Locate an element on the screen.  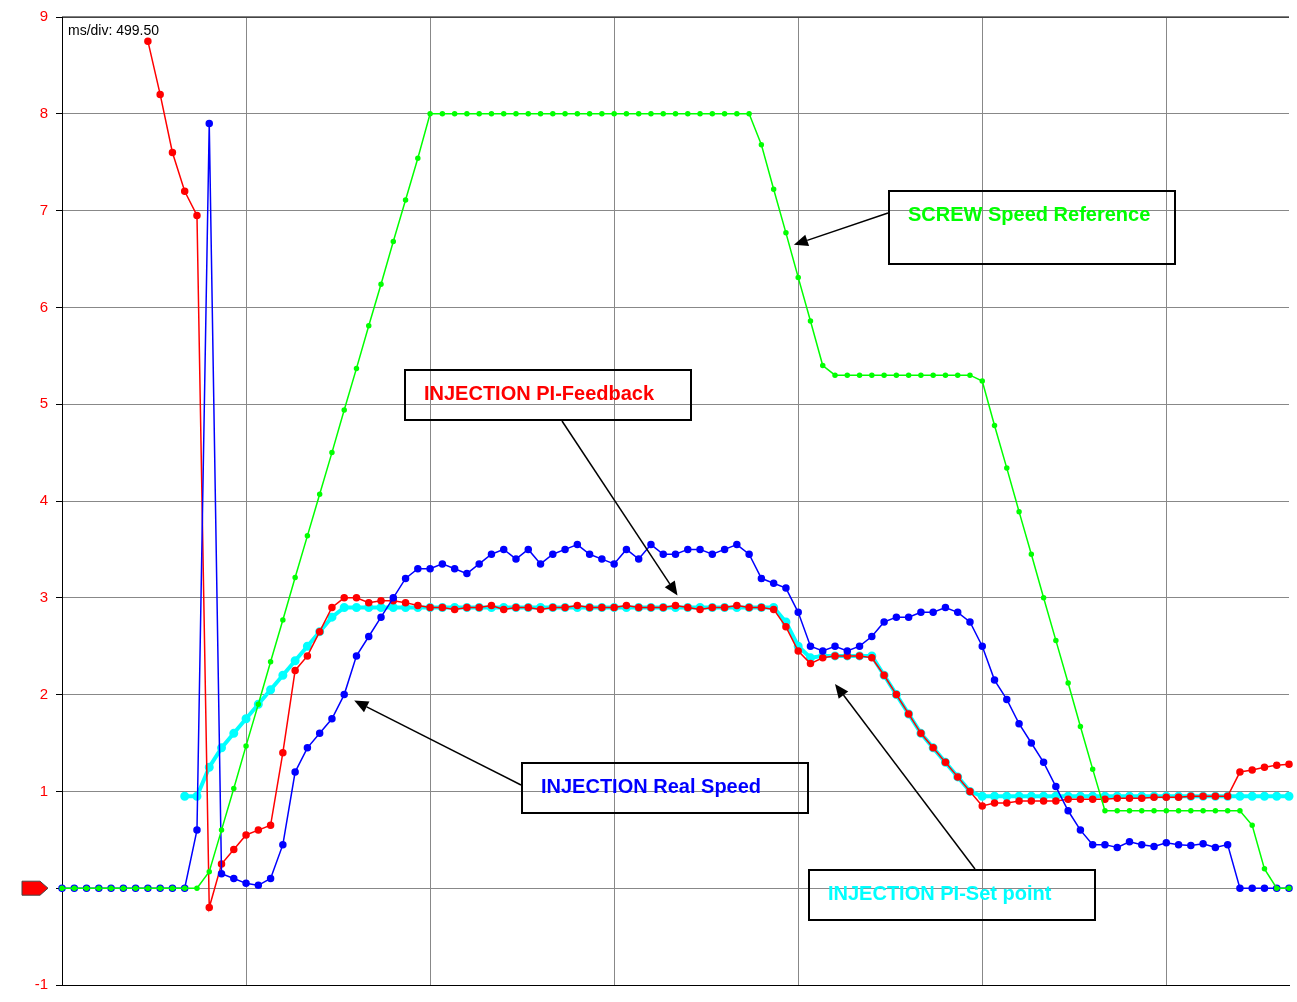
callout-box: INJECTION PI-Set point is located at coordinates (952, 895).